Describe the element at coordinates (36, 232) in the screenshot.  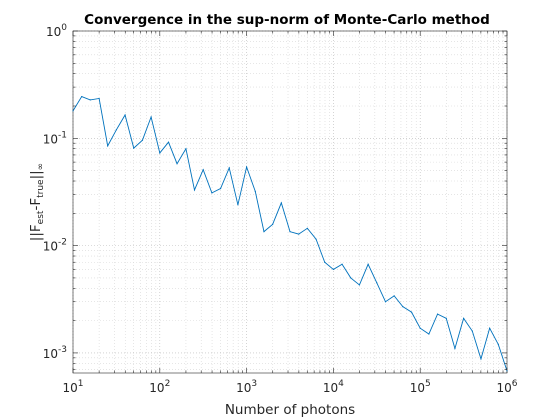
I see `y-axis-label-norm-open: ||F` at that location.